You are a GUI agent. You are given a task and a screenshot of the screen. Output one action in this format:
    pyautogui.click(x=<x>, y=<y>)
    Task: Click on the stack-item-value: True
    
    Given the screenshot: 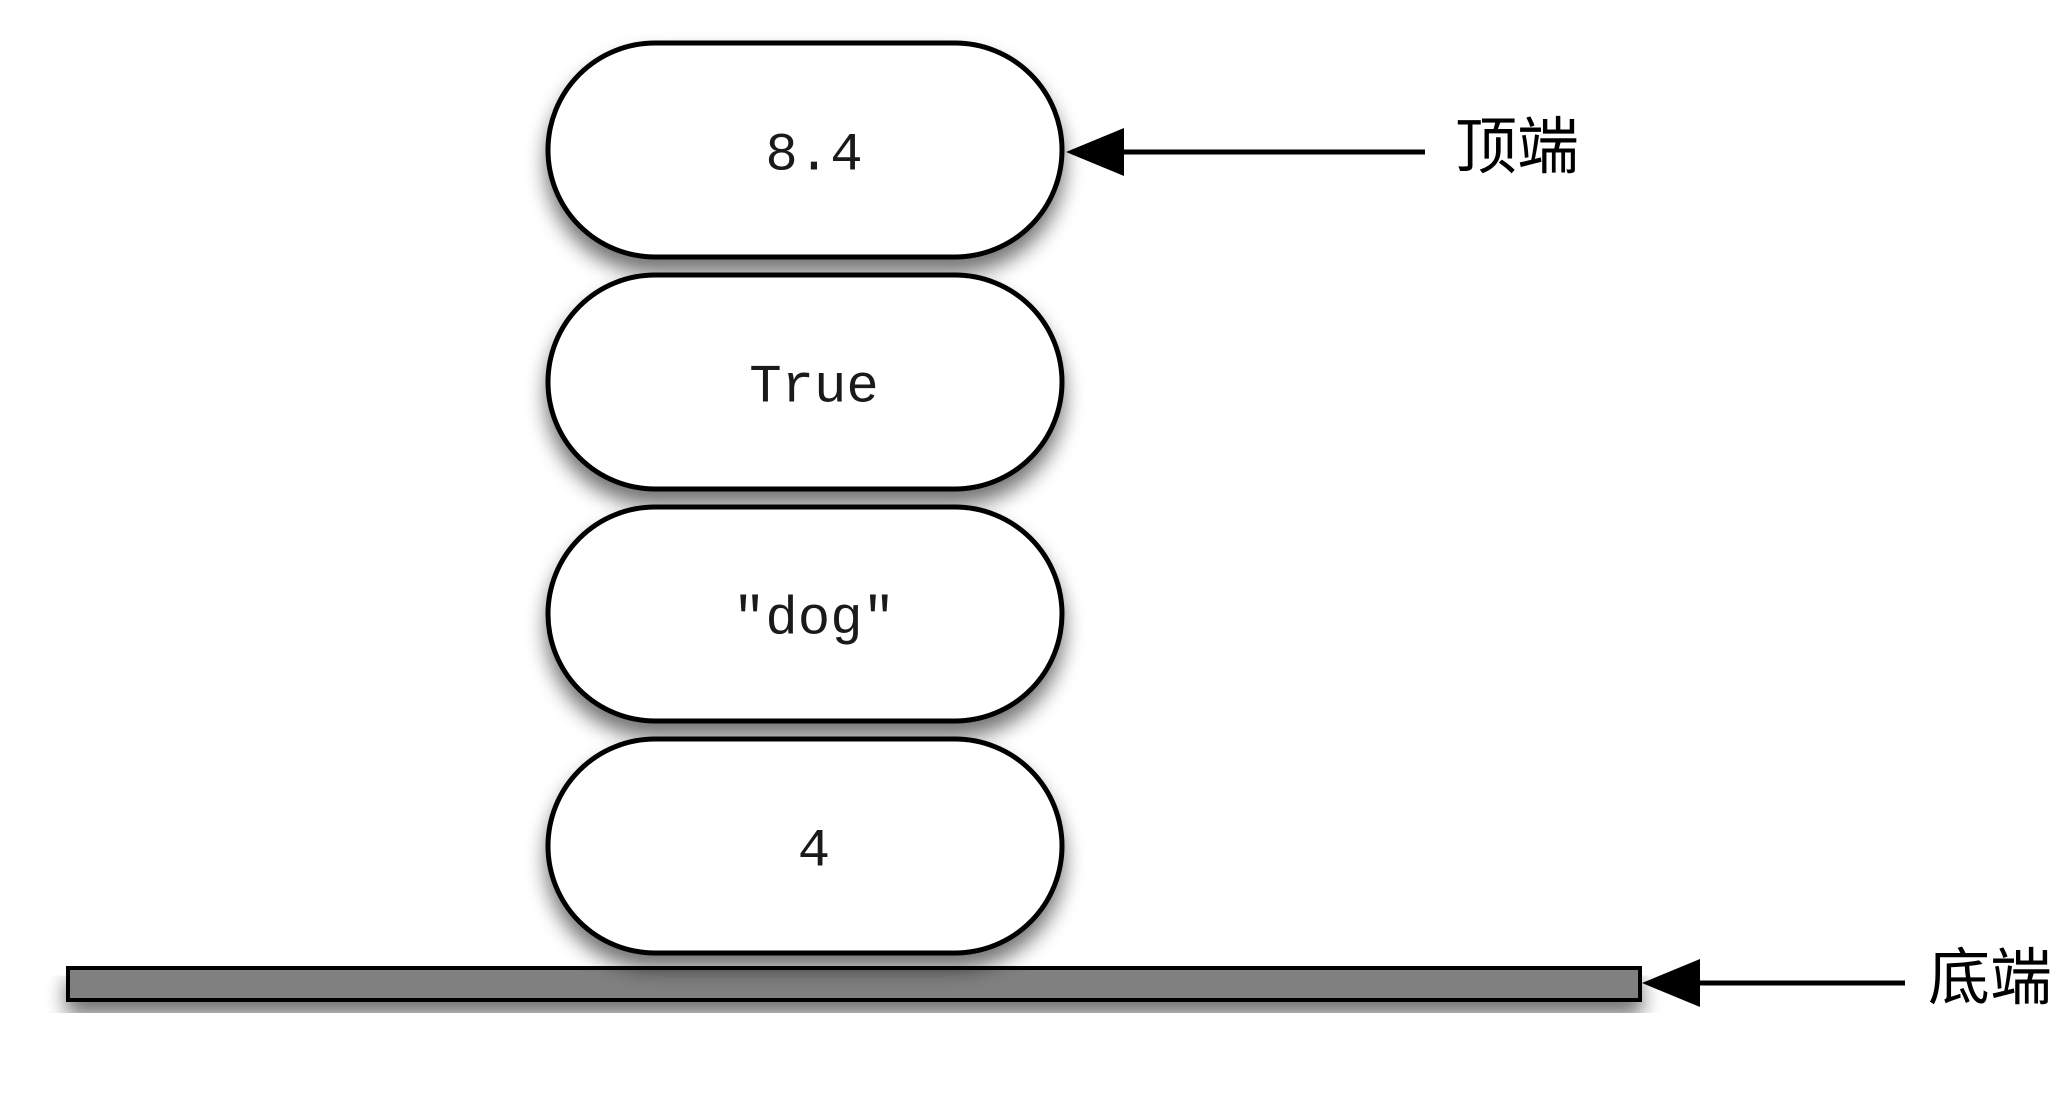 What is the action you would take?
    pyautogui.click(x=814, y=387)
    